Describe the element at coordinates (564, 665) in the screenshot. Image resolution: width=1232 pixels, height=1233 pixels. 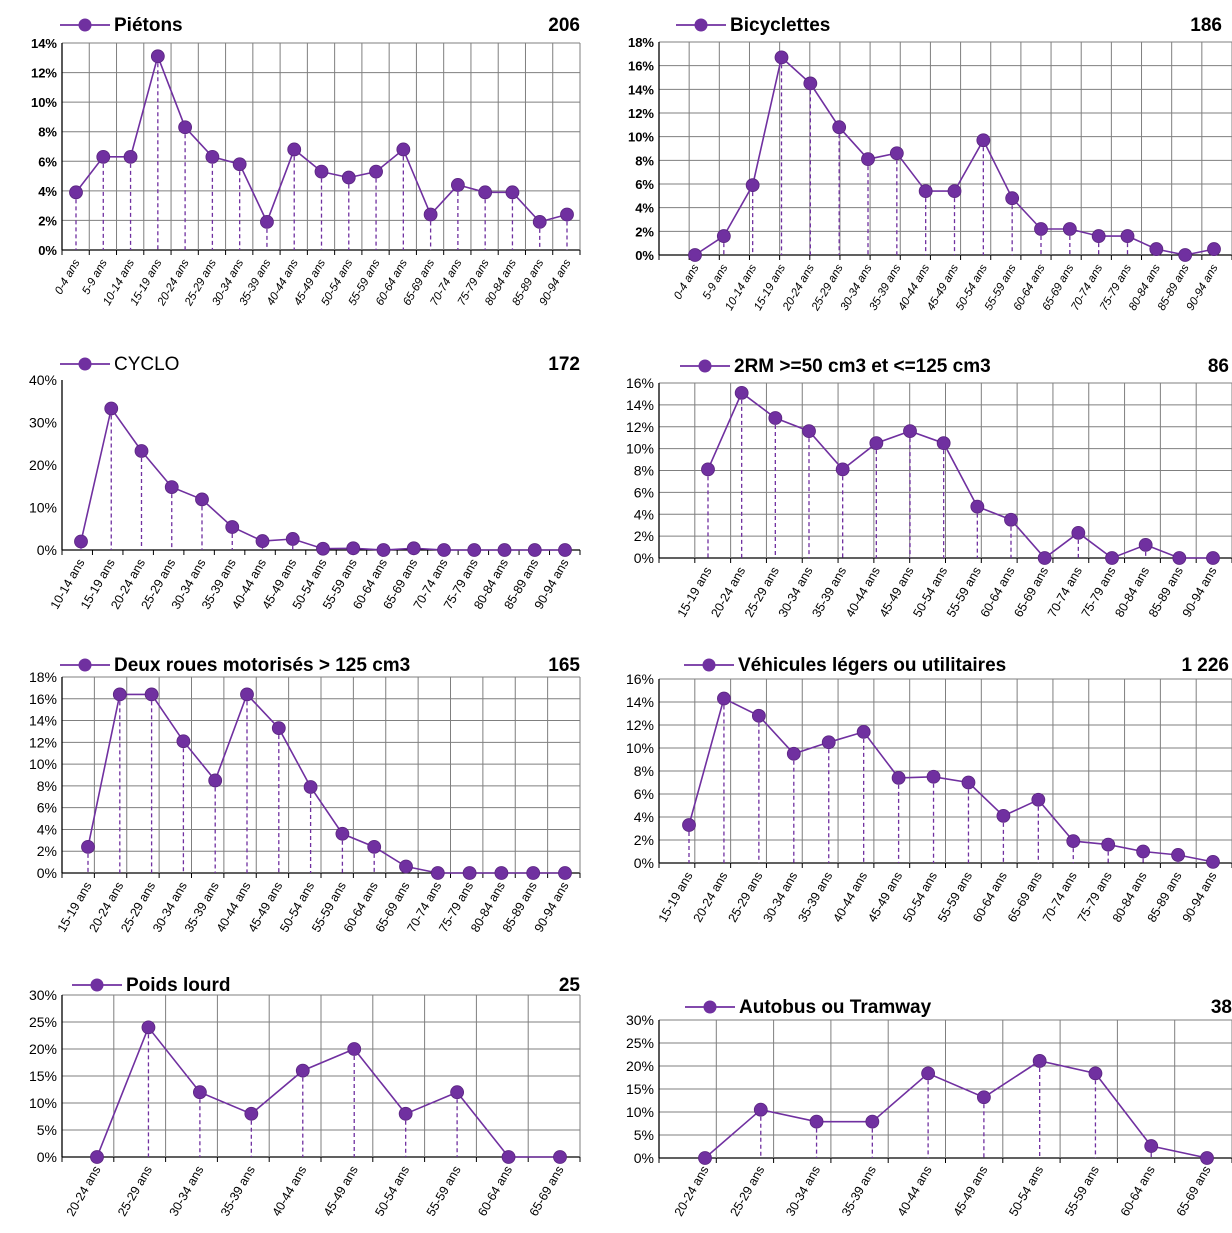
I see `chart-total: 165` at that location.